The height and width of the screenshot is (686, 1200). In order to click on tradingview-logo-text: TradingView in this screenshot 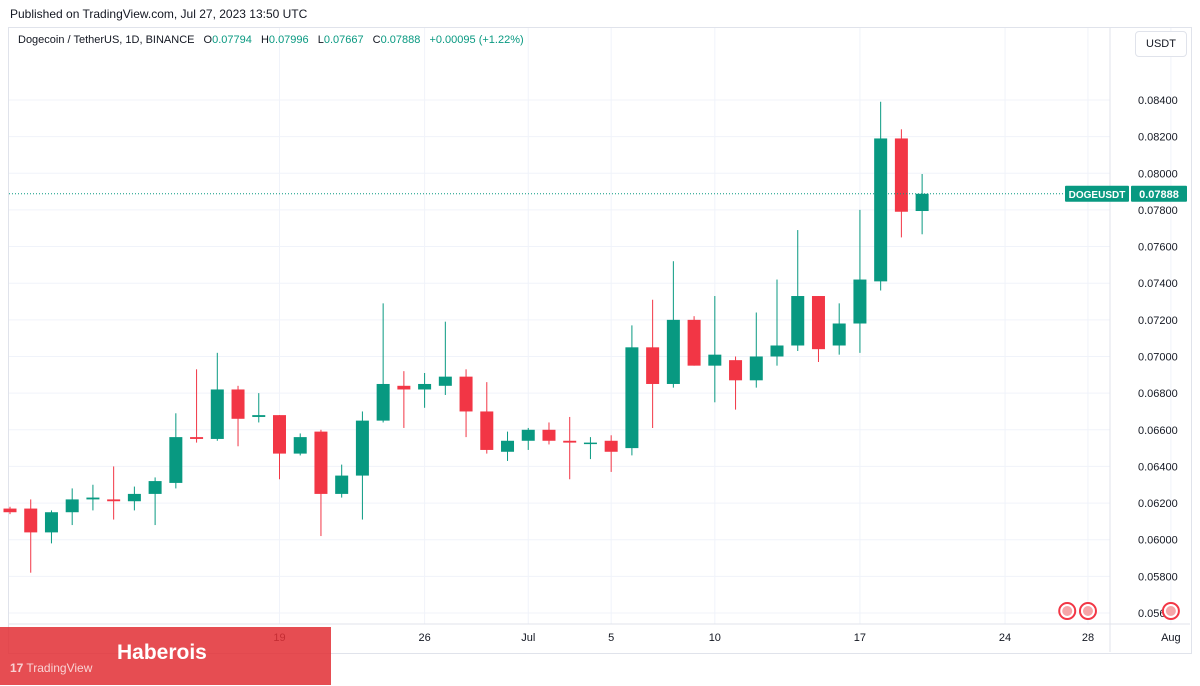, I will do `click(59, 668)`.